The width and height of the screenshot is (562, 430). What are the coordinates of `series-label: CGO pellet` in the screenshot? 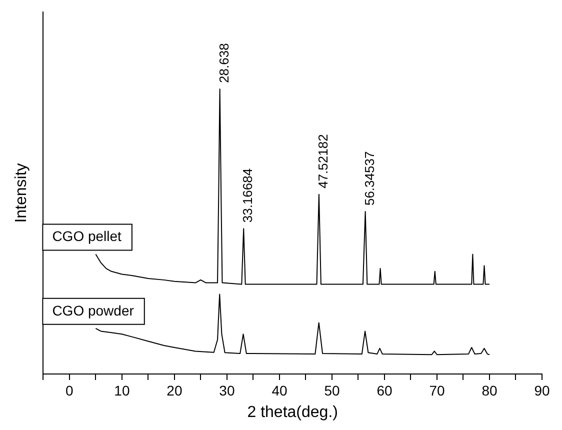 It's located at (87, 236).